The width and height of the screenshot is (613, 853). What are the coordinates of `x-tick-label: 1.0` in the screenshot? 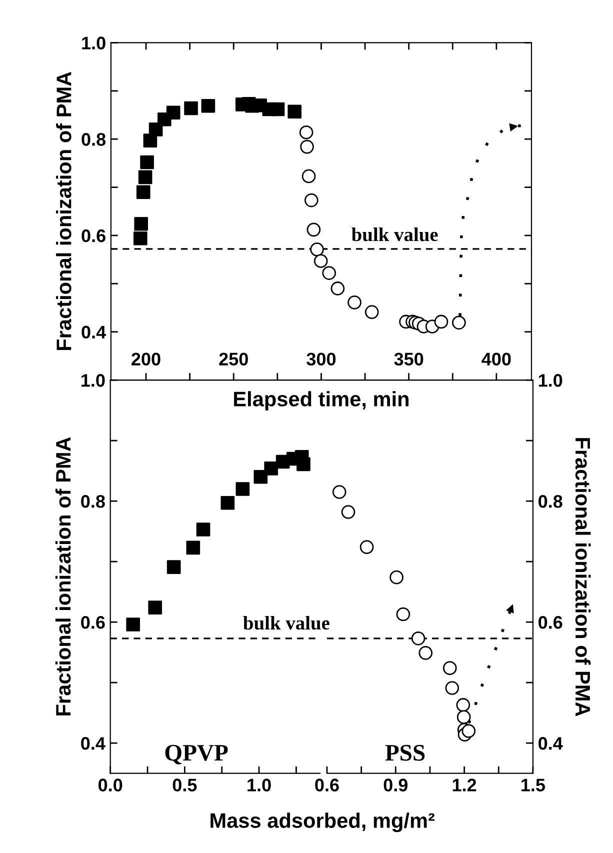 It's located at (259, 785).